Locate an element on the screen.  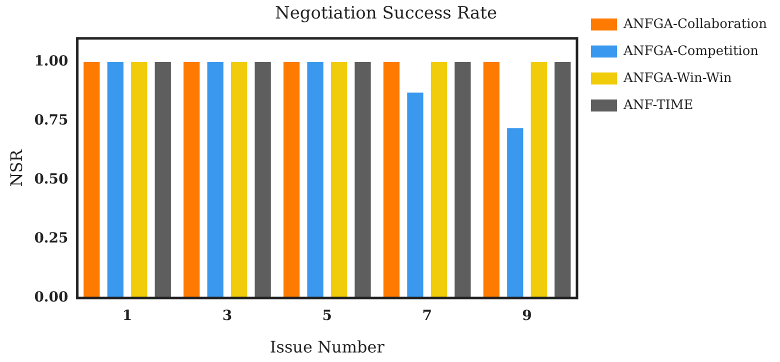
legend-label: ANFGA-Win-Win is located at coordinates (677, 78).